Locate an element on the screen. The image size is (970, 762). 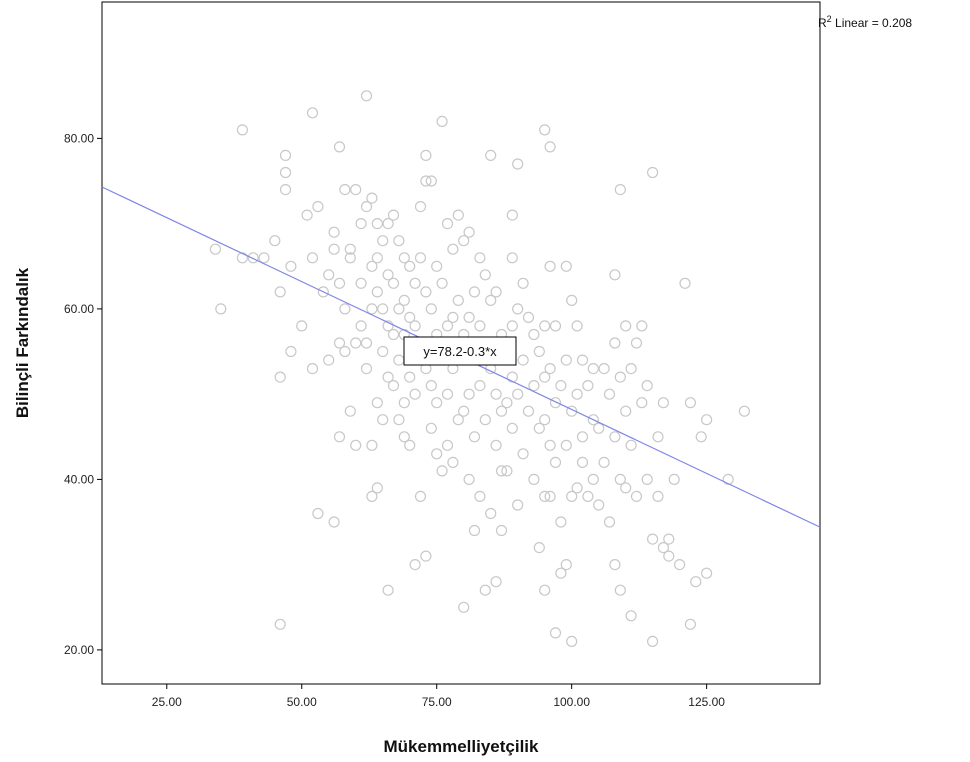
x-tick-label: 75.00 is located at coordinates (437, 702).